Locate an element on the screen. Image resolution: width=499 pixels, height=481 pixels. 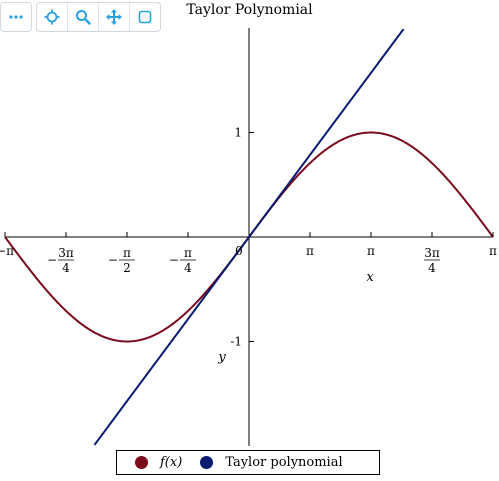
legend-label-f: f(x) is located at coordinates (171, 462).